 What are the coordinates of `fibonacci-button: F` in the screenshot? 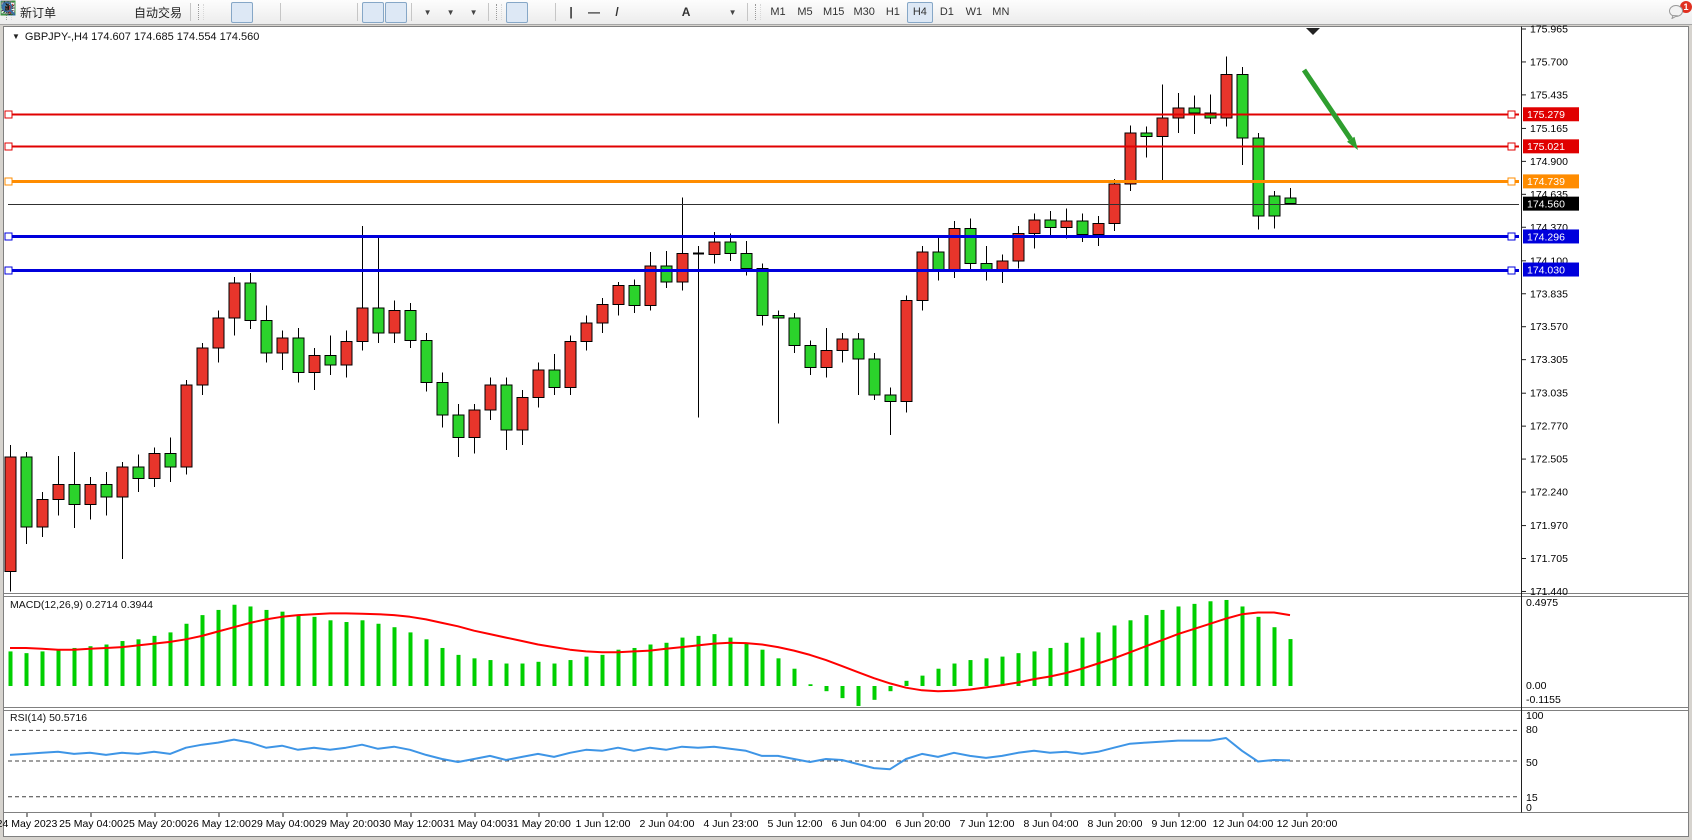 It's located at (338, 12).